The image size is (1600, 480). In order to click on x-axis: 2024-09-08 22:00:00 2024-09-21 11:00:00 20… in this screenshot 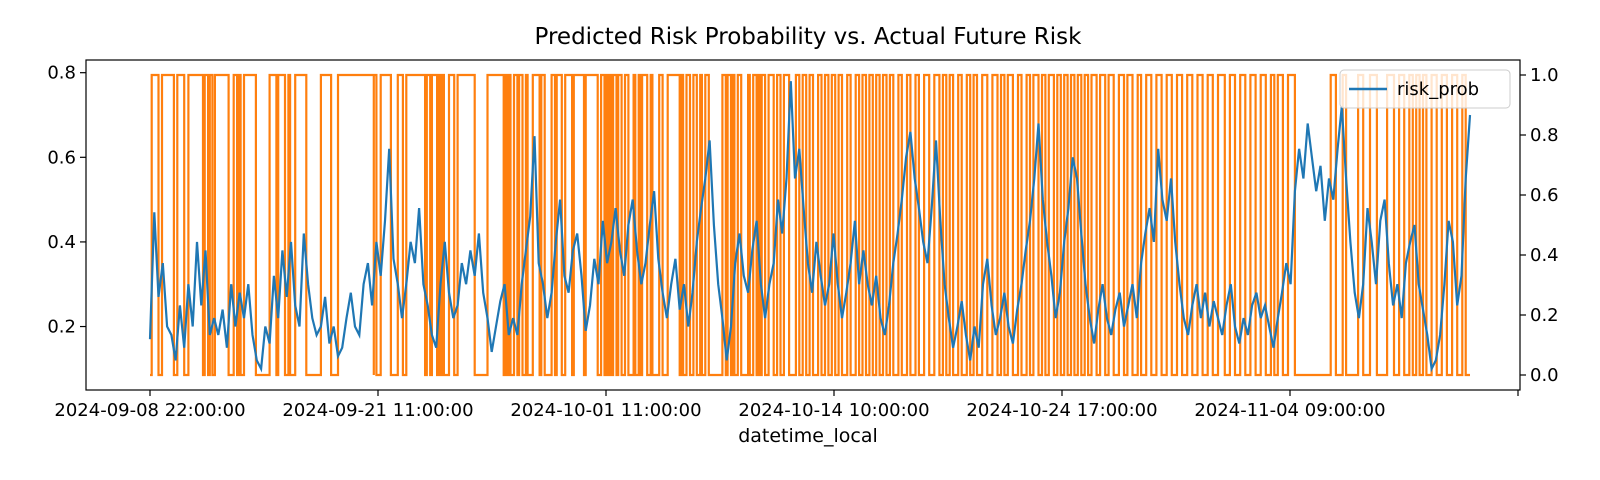, I will do `click(786, 405)`.